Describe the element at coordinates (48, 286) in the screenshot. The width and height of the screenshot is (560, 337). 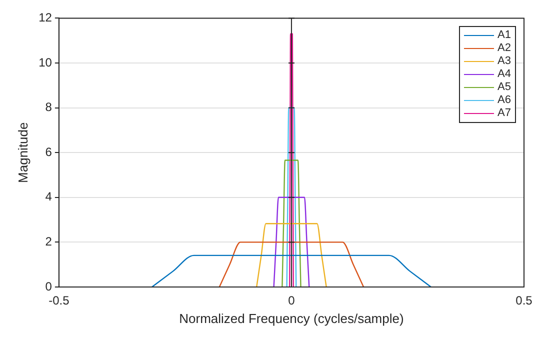
I see `y-tick-label: 0` at that location.